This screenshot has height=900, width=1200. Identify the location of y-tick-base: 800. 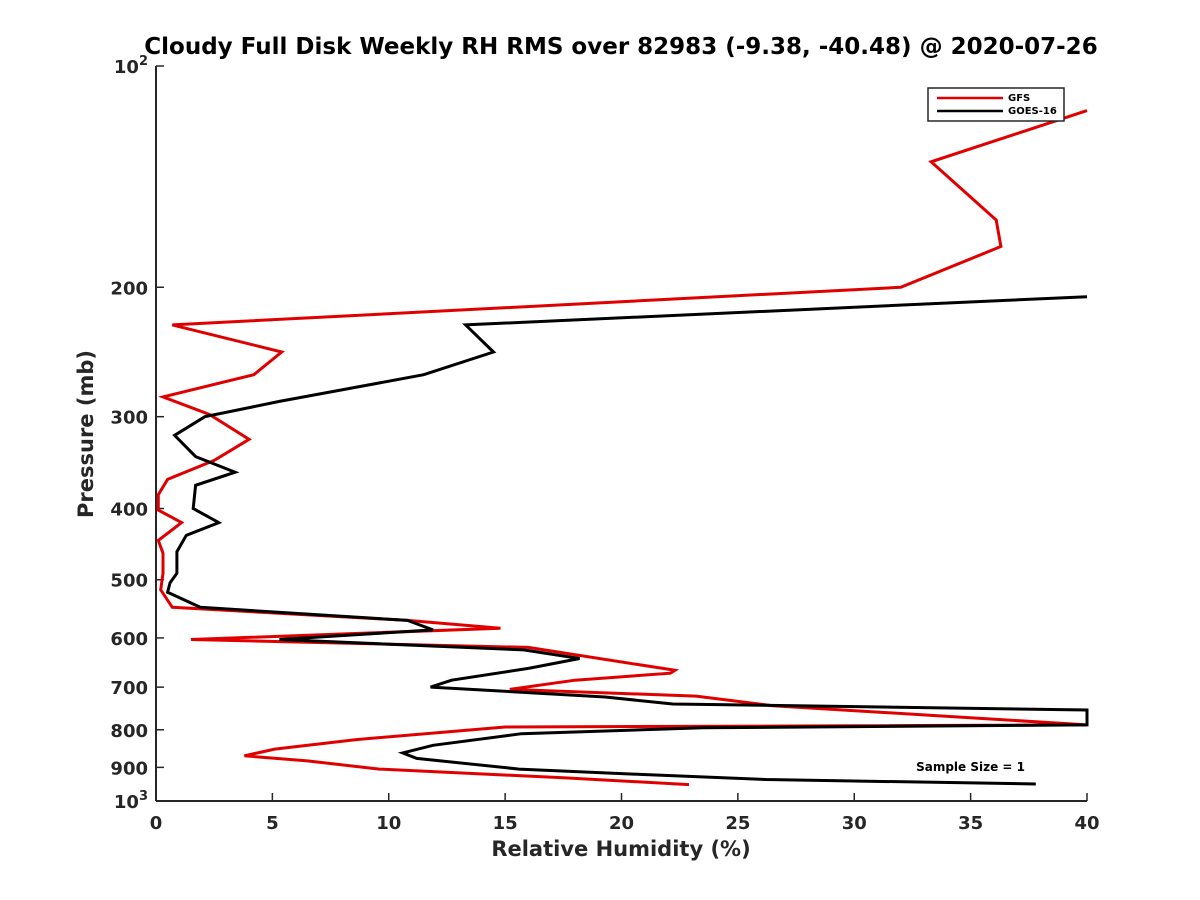
(129, 731).